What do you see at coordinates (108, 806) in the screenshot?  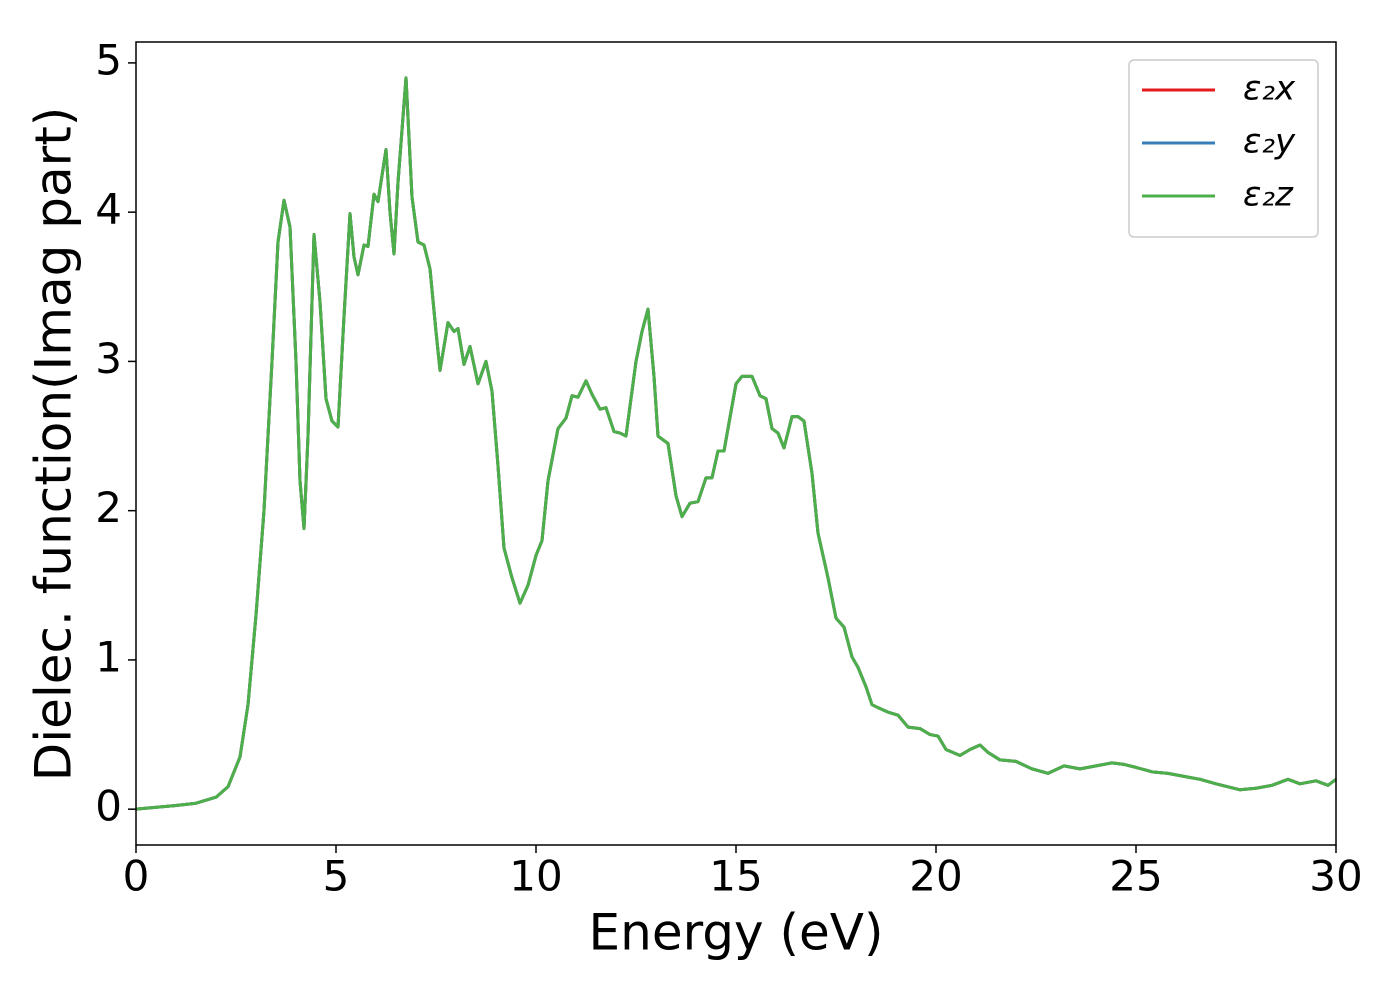 I see `y-tick-label: 0` at bounding box center [108, 806].